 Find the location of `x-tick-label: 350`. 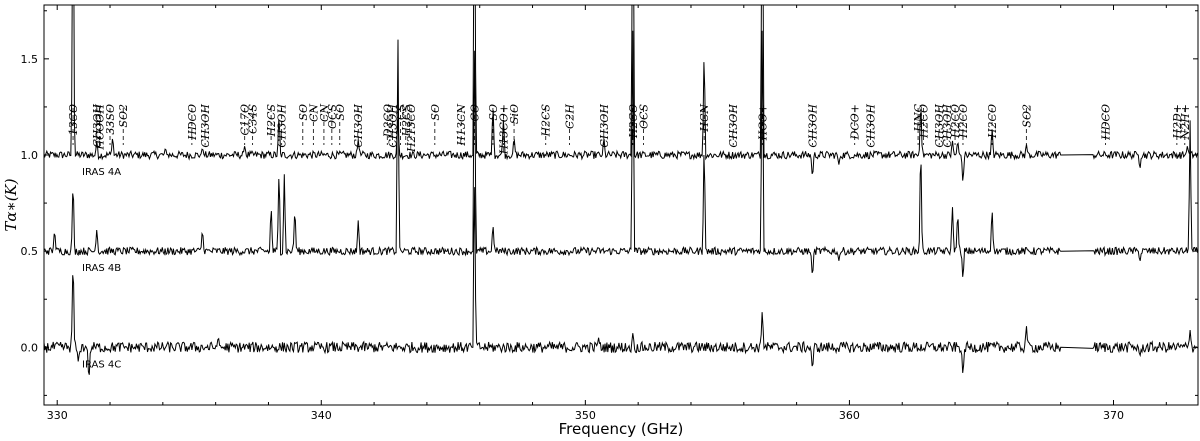

x-tick-label: 350 is located at coordinates (585, 415).